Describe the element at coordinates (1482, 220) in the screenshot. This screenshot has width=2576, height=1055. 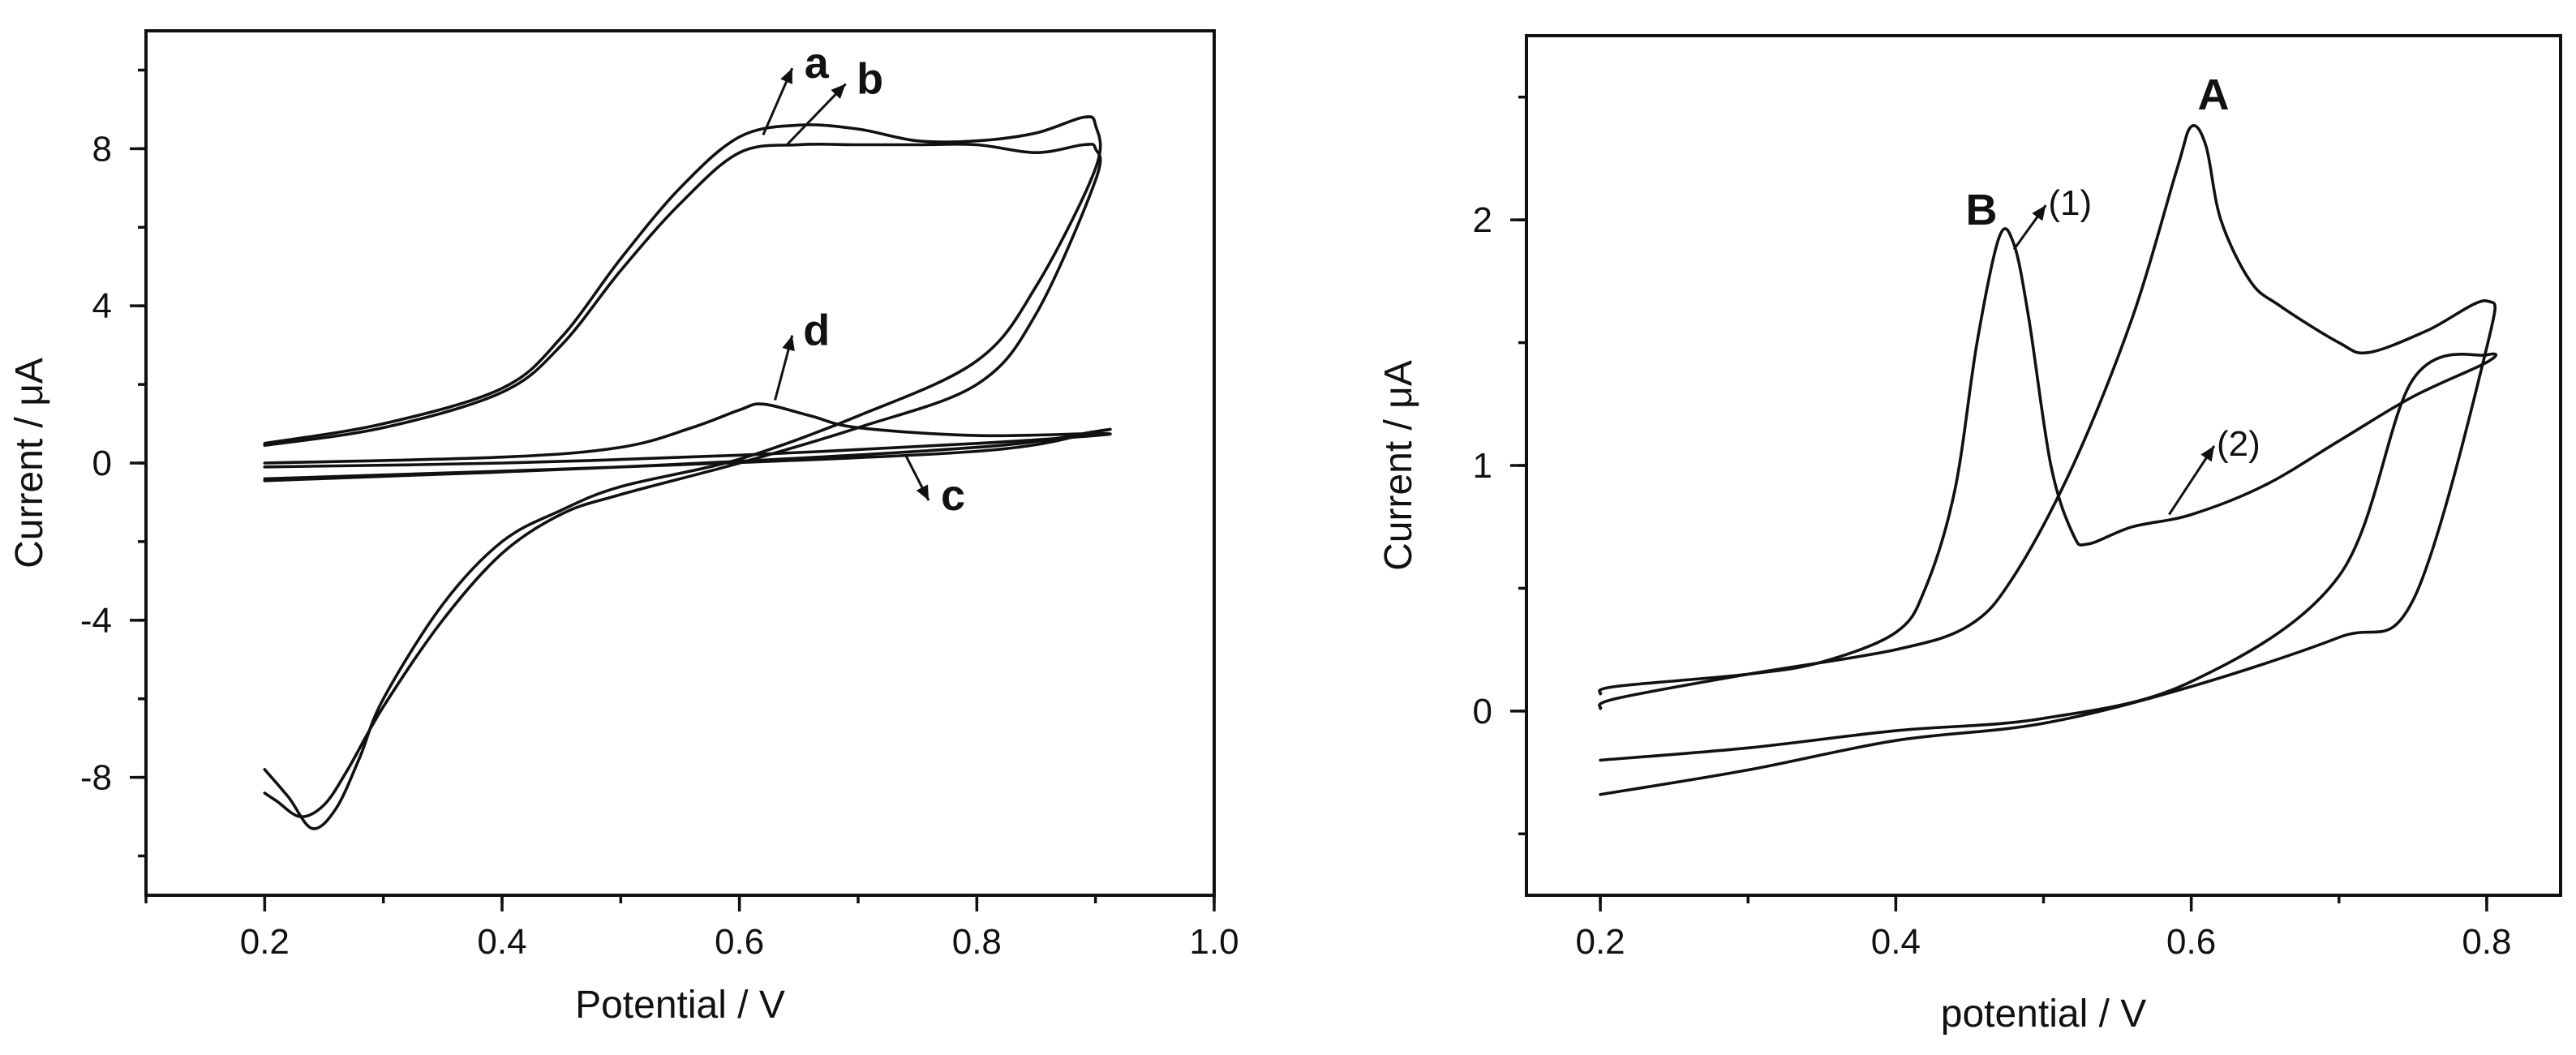
I see `y-tick-label: 2` at that location.